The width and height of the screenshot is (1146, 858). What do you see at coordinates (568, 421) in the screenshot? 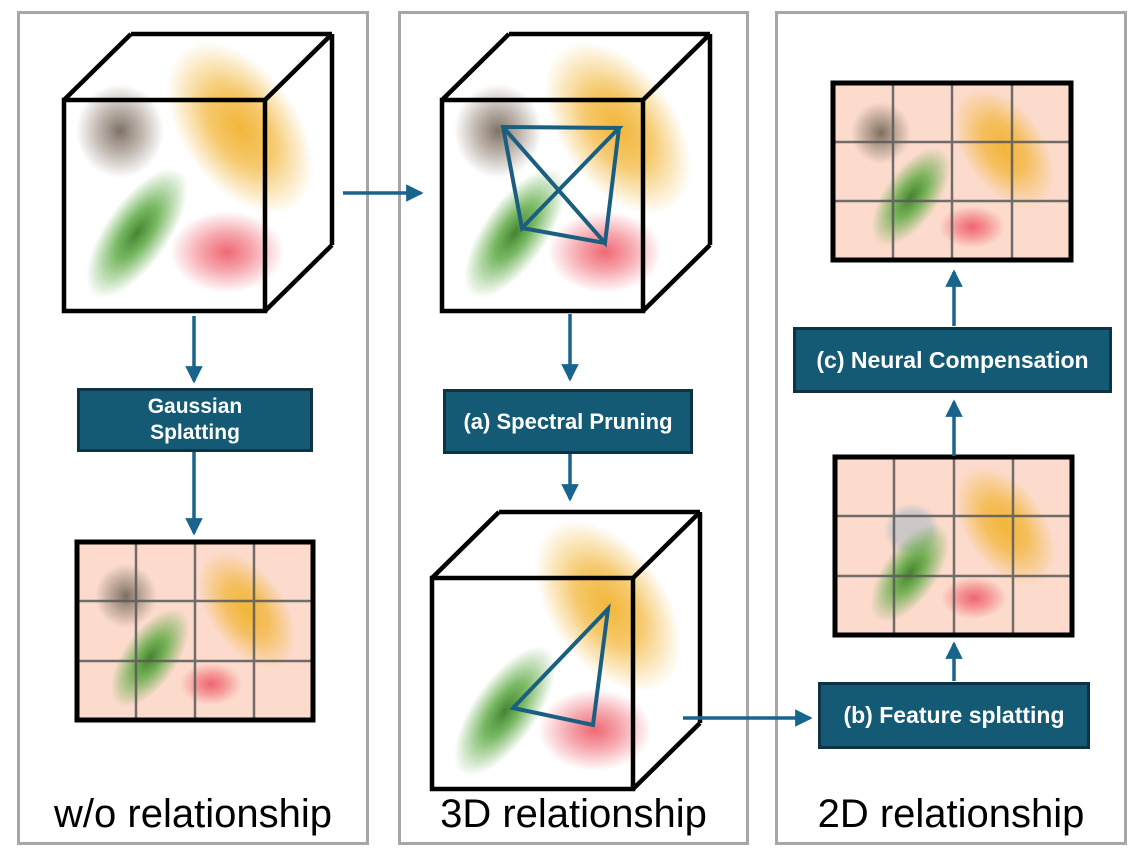
I see `spectral-pruning-box: (a) Spectral Pruning` at bounding box center [568, 421].